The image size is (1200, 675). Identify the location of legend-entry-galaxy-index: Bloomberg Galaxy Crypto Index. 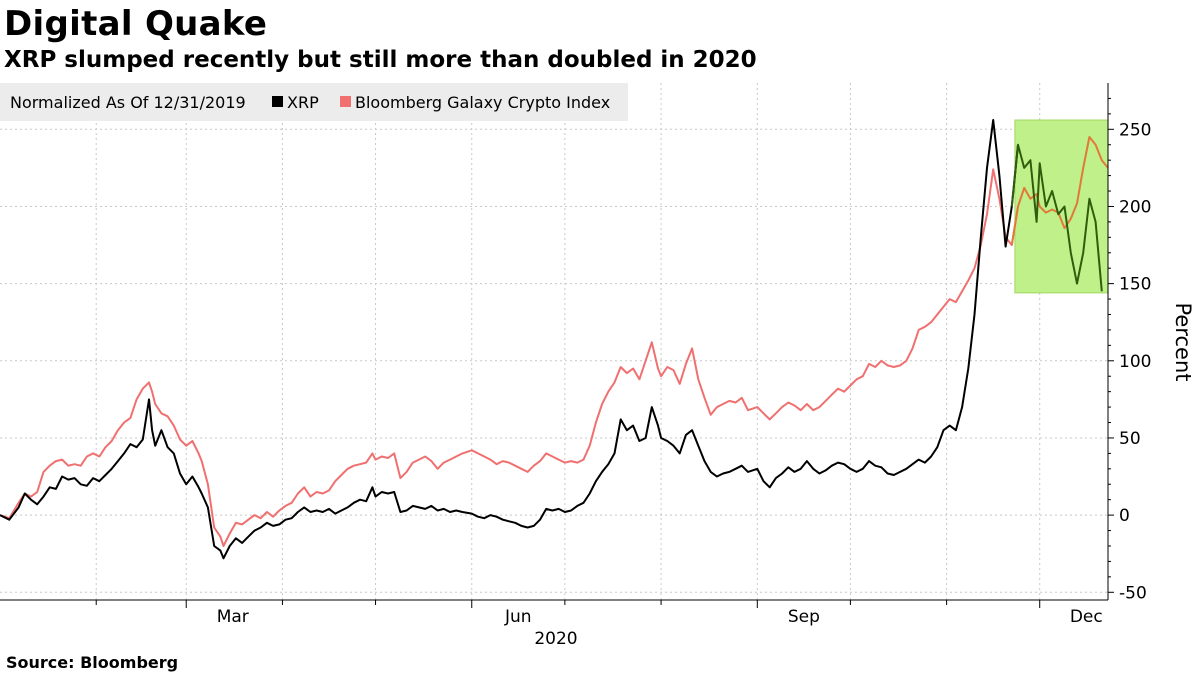
(482, 102).